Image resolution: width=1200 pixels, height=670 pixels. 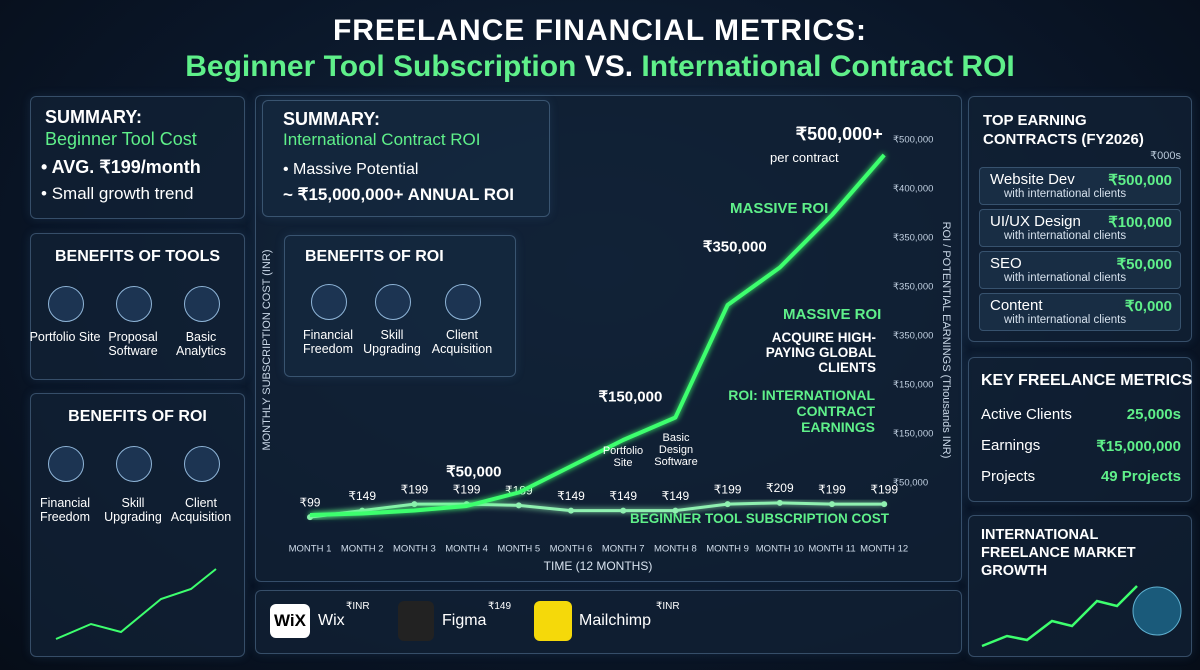 I want to click on metric-name: Earnings, so click(x=1011, y=445).